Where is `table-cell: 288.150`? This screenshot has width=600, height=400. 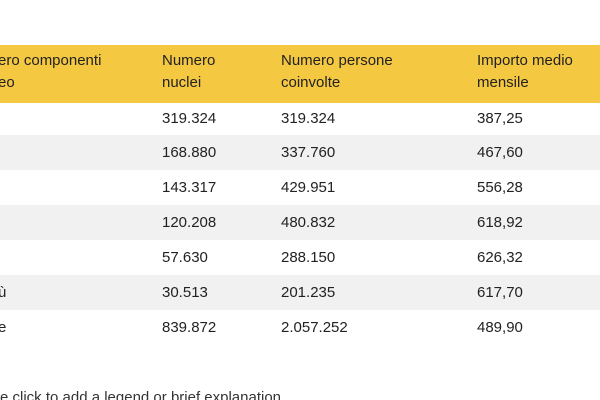 table-cell: 288.150 is located at coordinates (308, 257).